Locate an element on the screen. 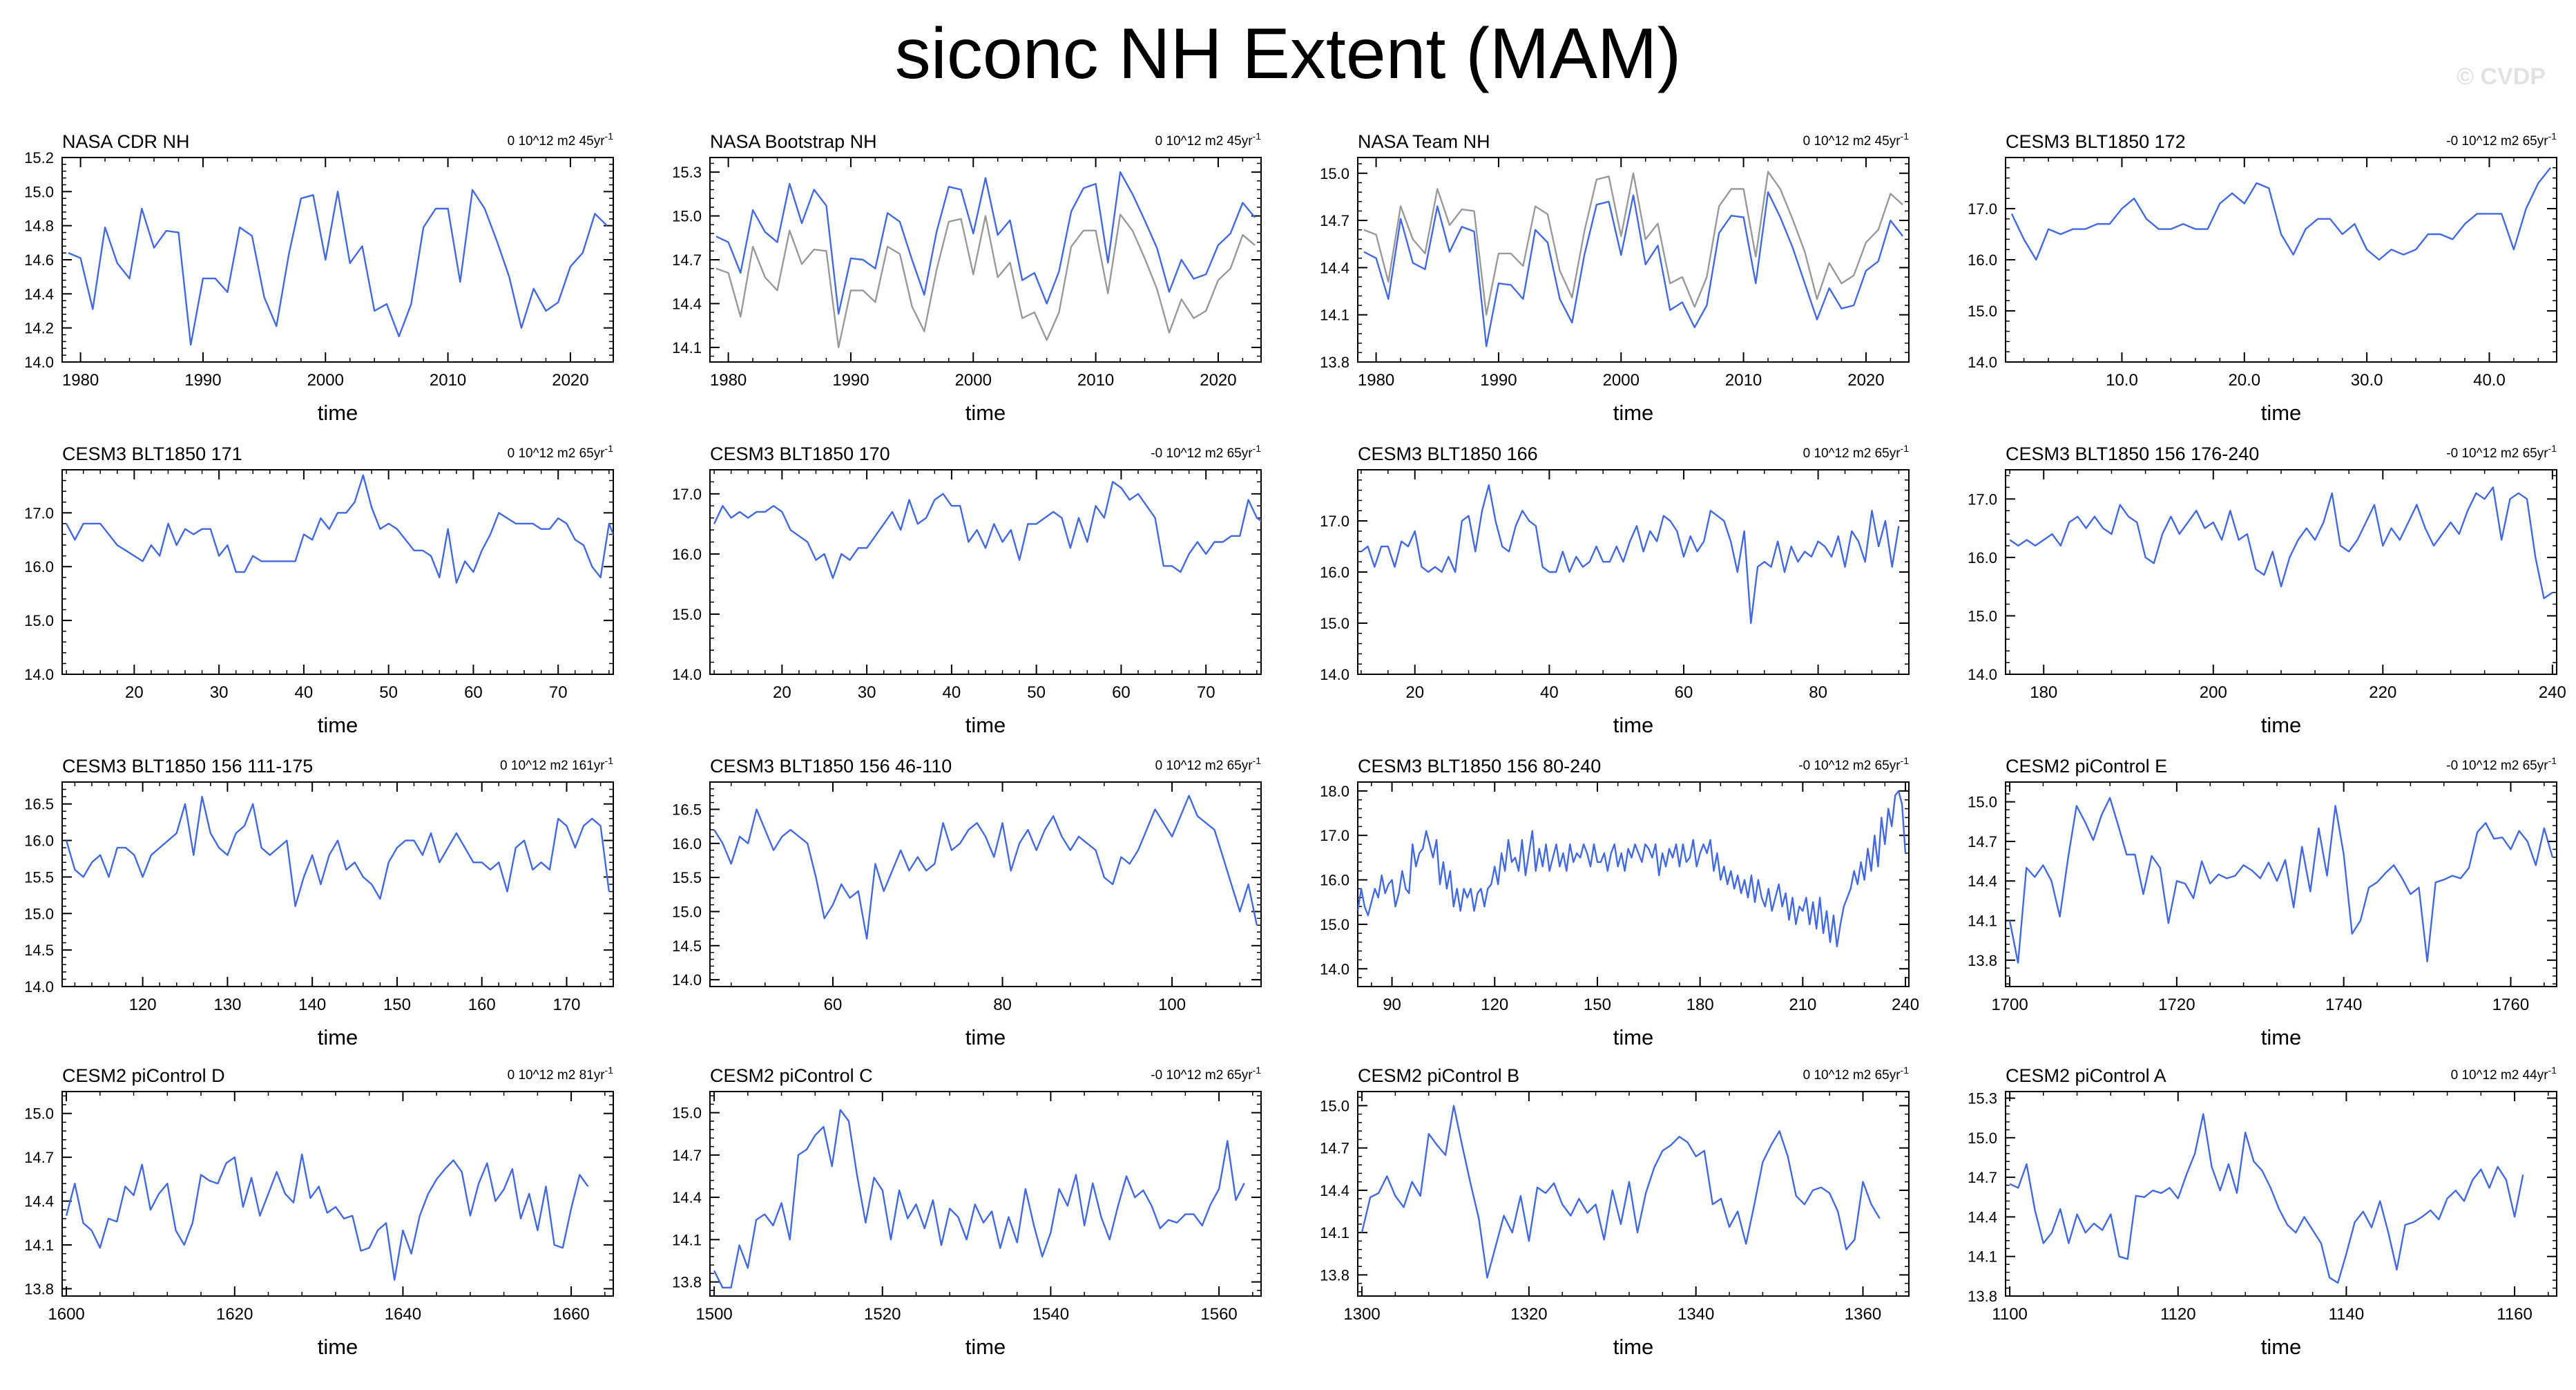  y-tick-label: 15.3 is located at coordinates (1982, 1098).